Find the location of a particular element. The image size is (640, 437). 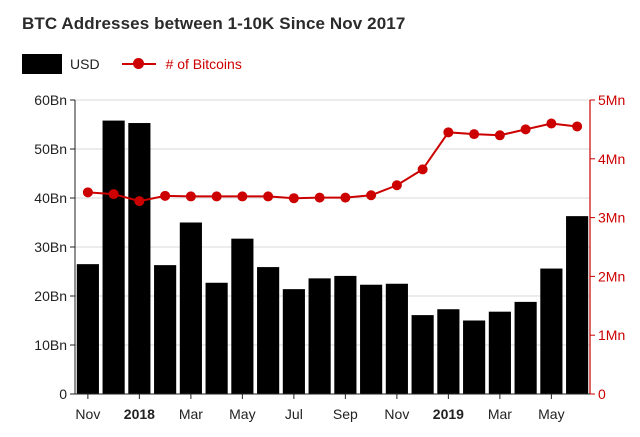

legend-usd-label: USD is located at coordinates (85, 64).